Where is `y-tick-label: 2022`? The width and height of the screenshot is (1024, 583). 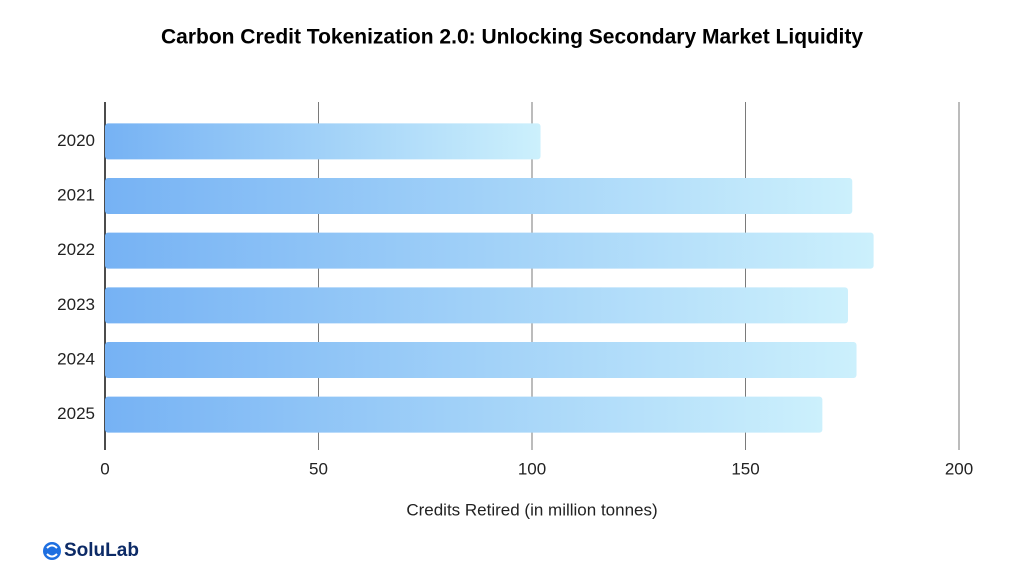
y-tick-label: 2022 is located at coordinates (76, 249).